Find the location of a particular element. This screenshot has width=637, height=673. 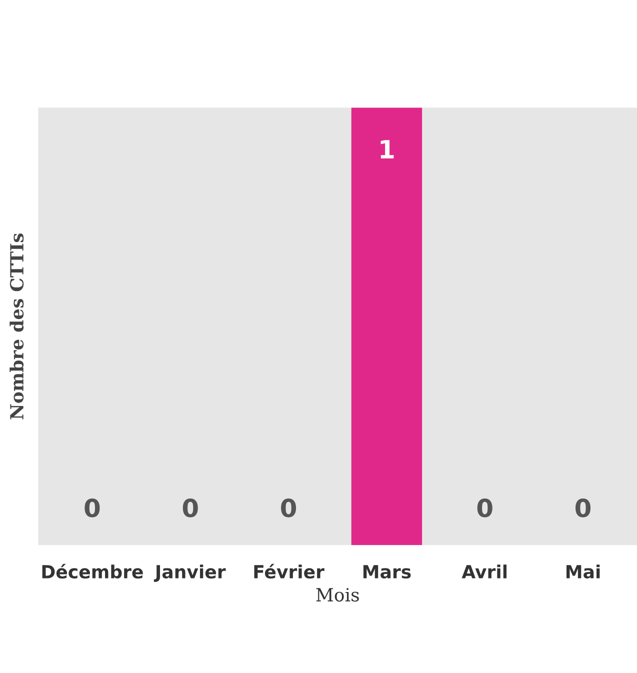

x-tick-label: Mars is located at coordinates (387, 572).